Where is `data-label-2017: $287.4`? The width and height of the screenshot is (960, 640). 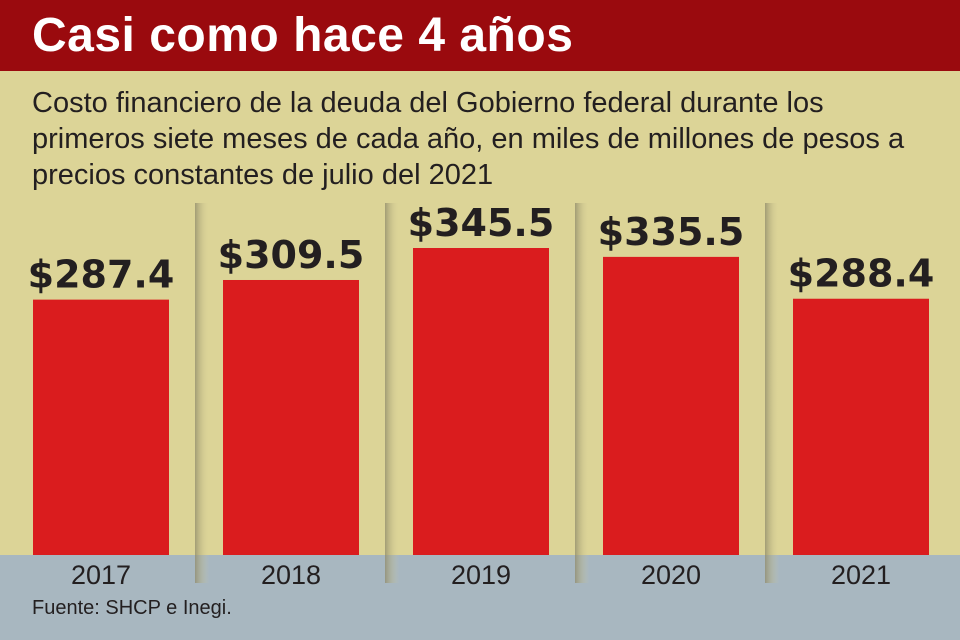
data-label-2017: $287.4 is located at coordinates (101, 275).